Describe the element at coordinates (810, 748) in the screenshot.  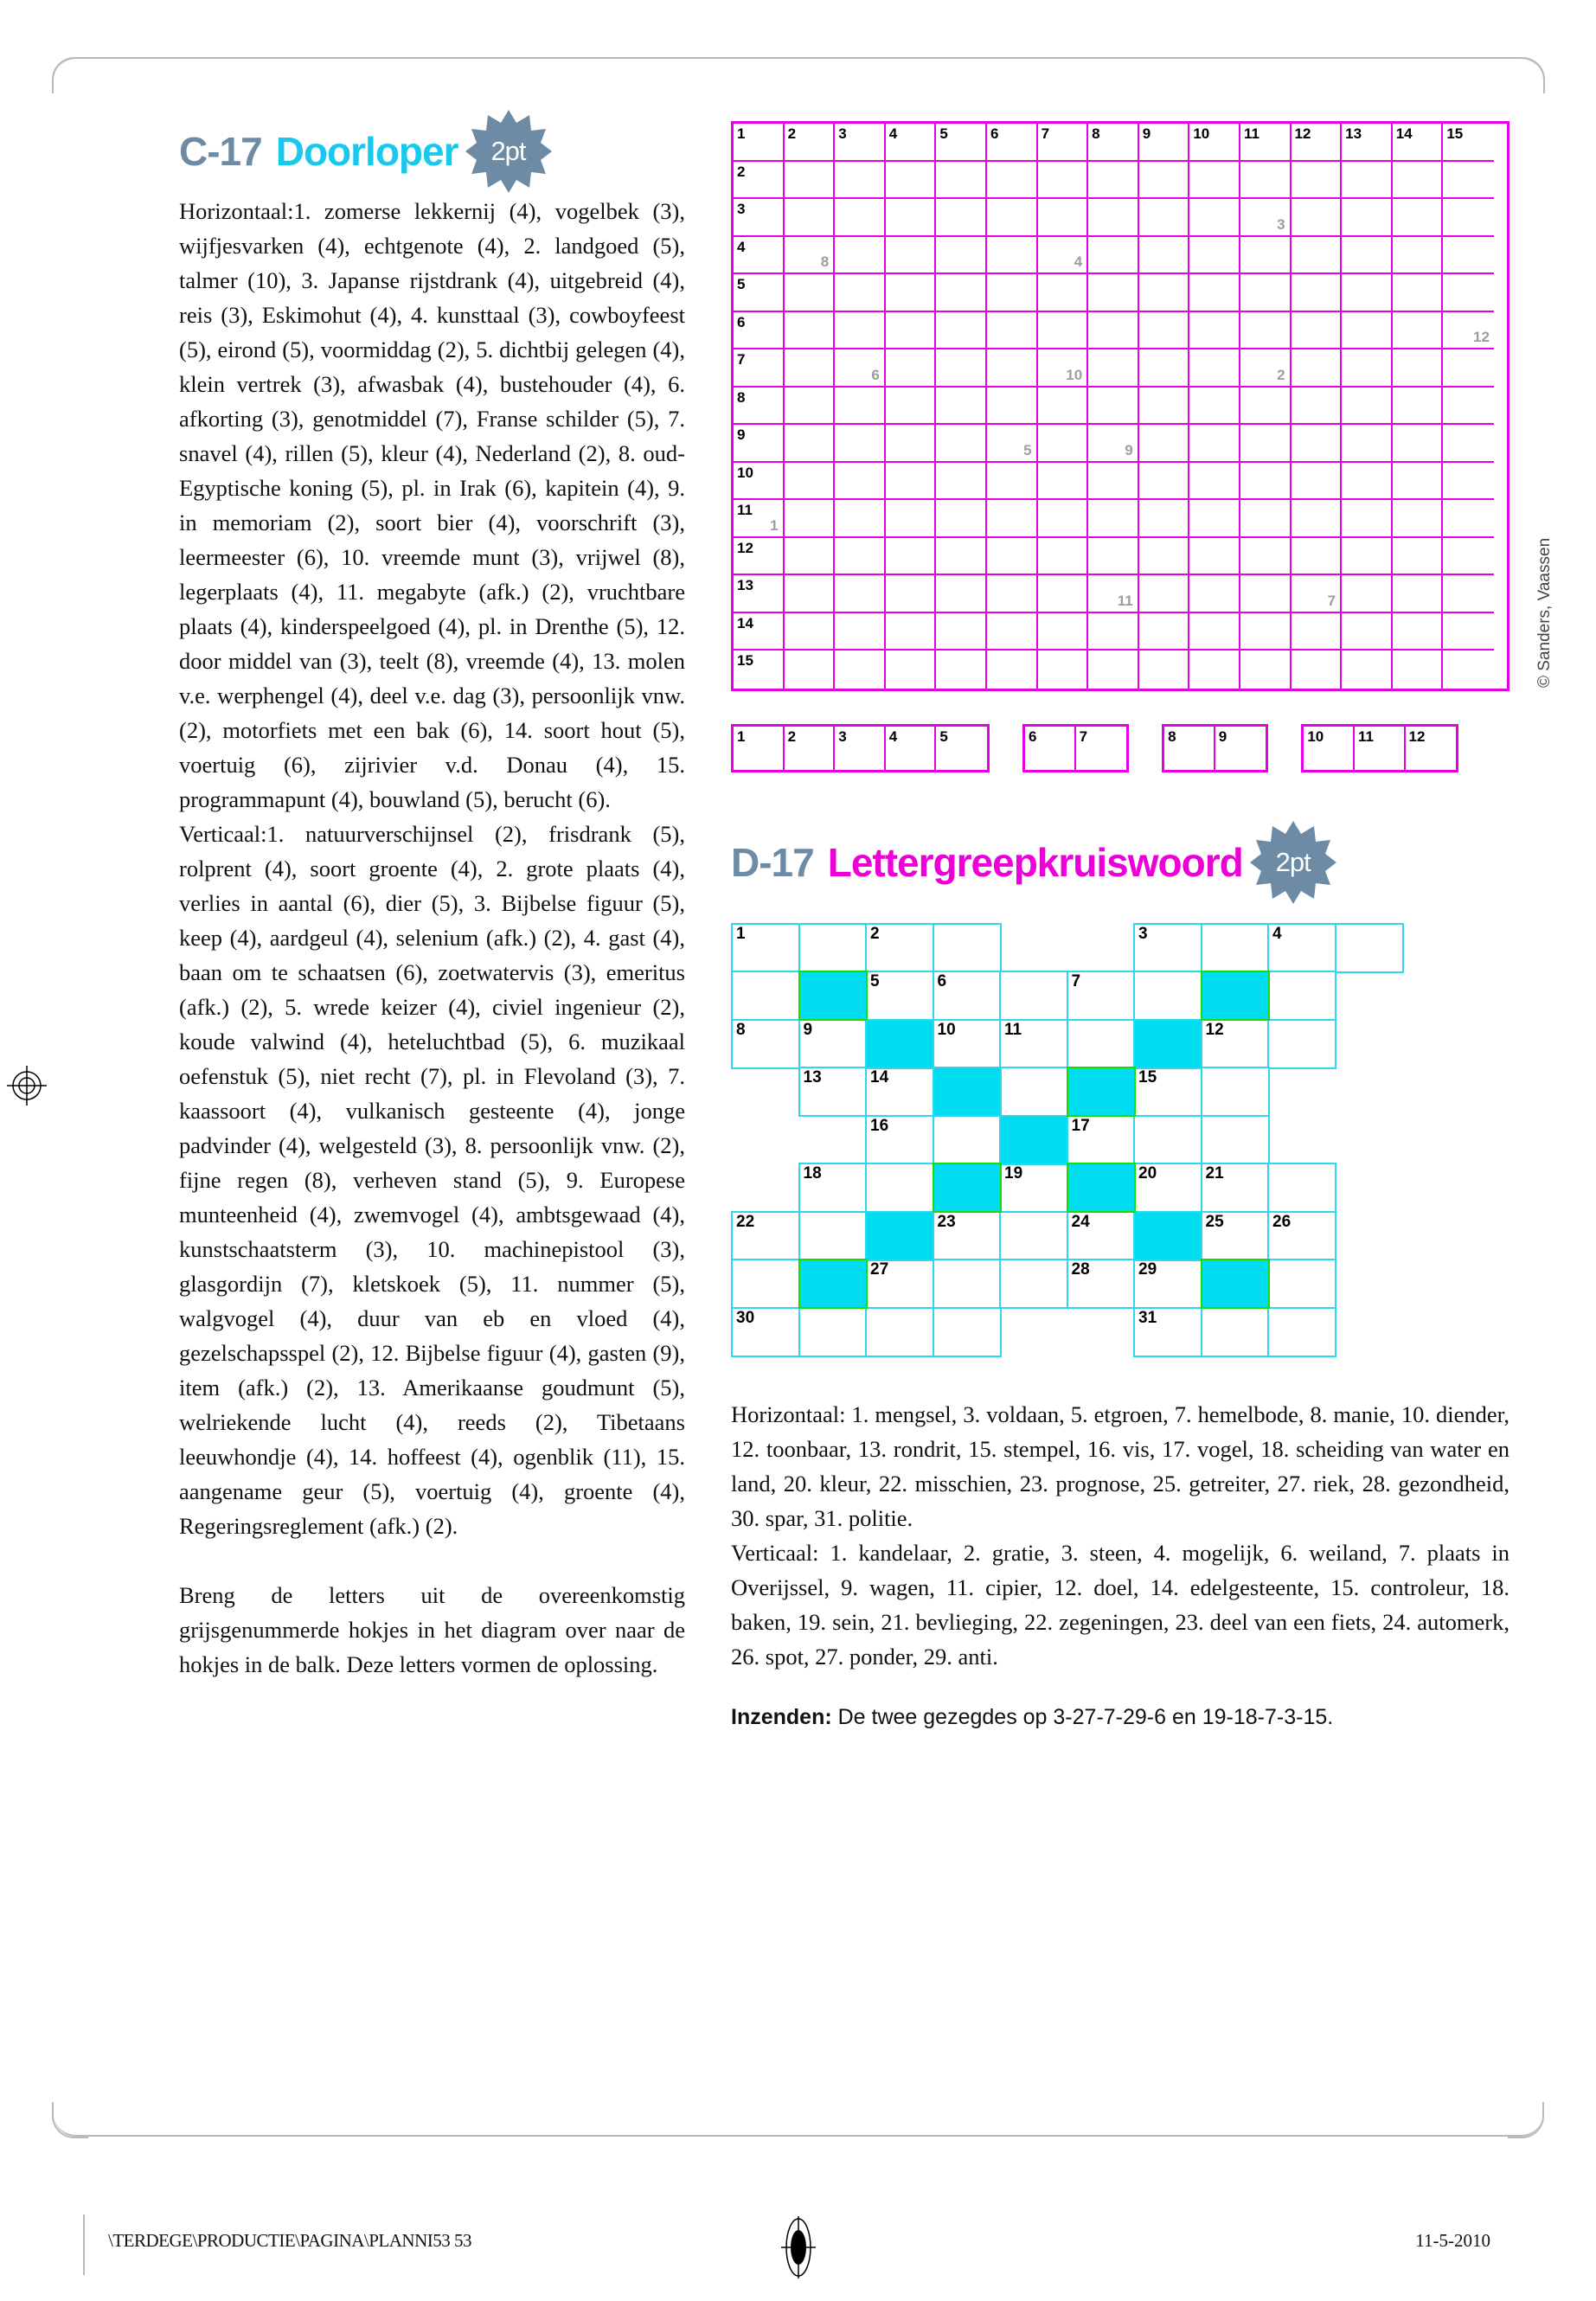
I see `c17-answer-cell: 2` at that location.